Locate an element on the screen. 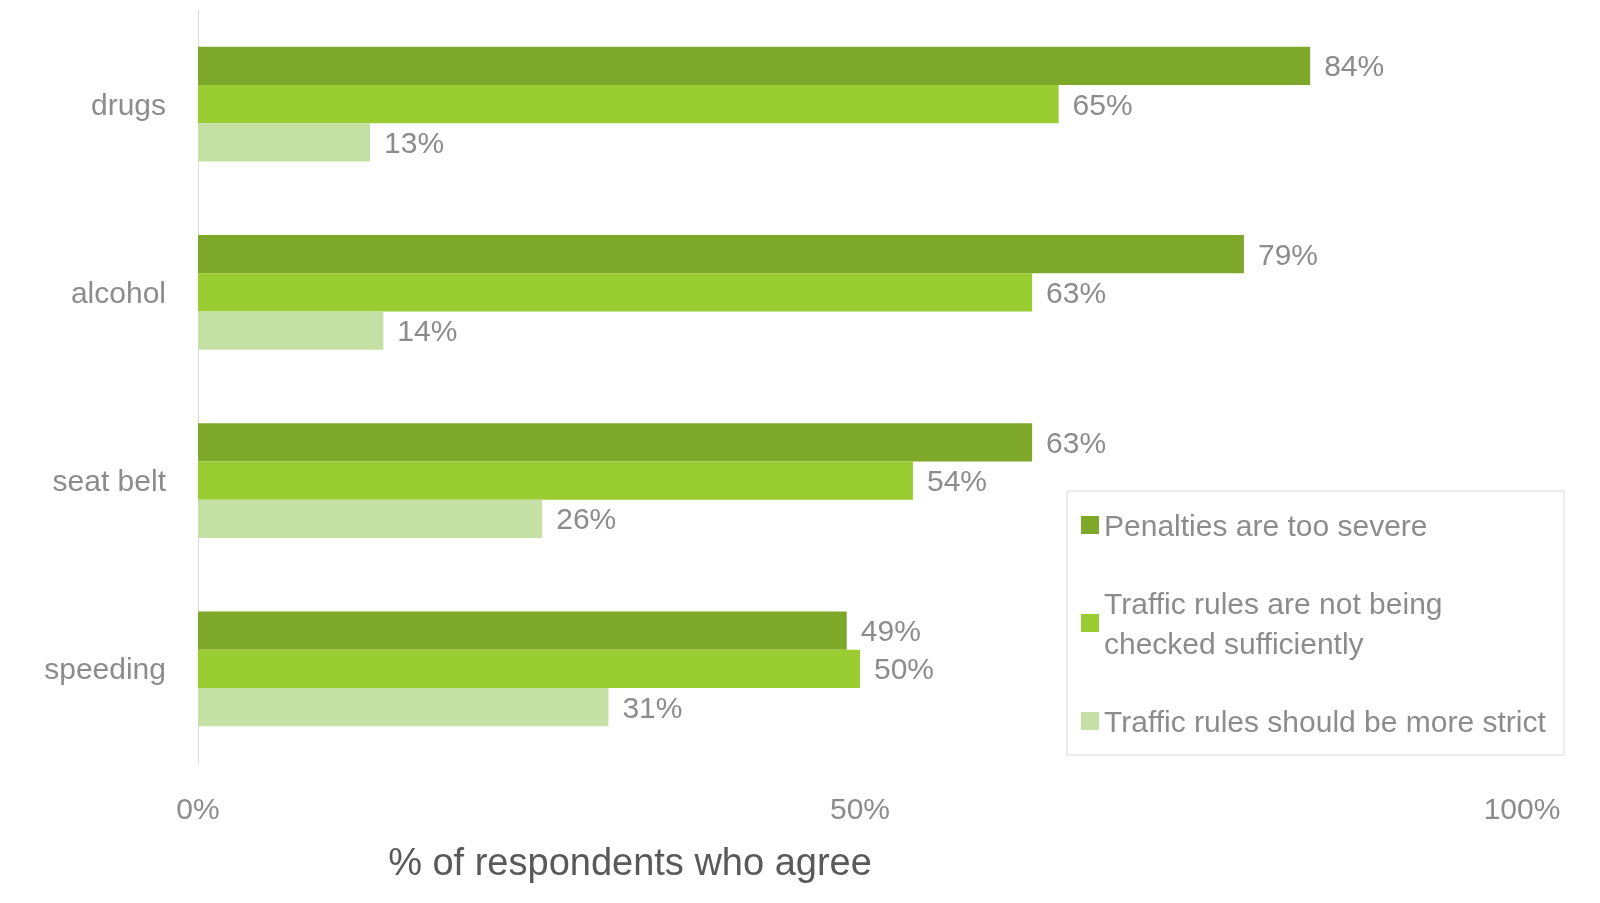 This screenshot has width=1600, height=903. x-tick-label: 100% is located at coordinates (1522, 808).